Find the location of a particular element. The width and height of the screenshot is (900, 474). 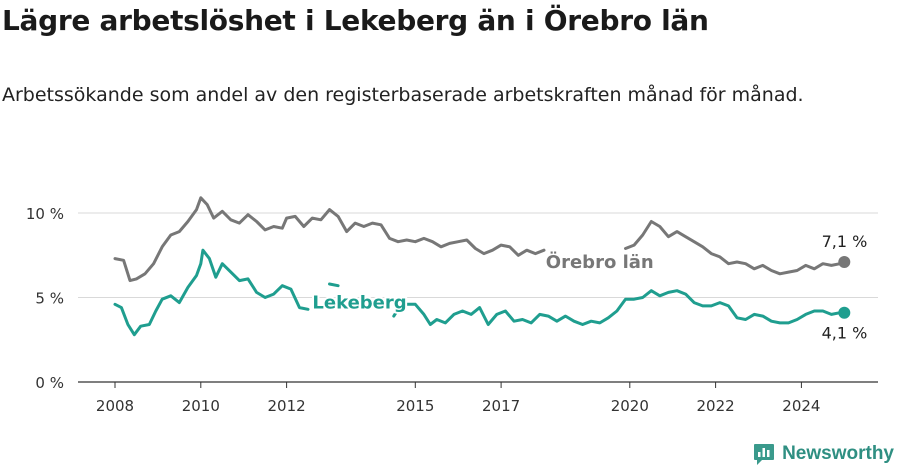

series-name-lekeberg: Lekeberg is located at coordinates (359, 303).